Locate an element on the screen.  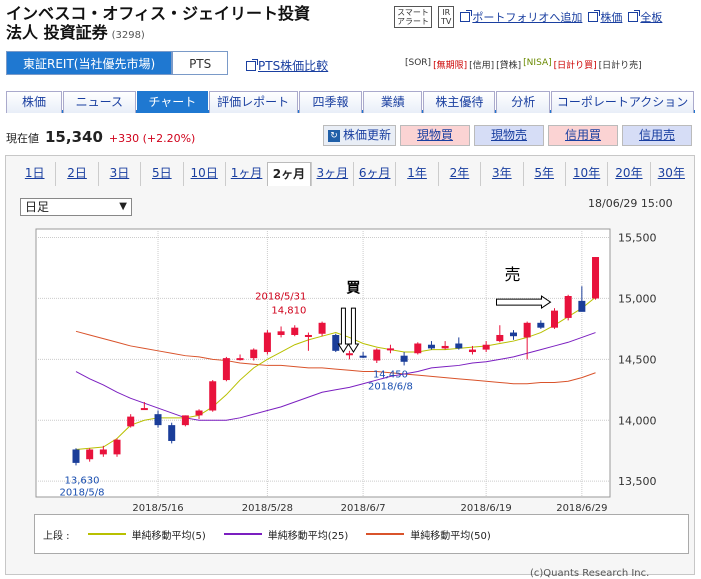
period-tab-2: 3日 is located at coordinates (118, 174).